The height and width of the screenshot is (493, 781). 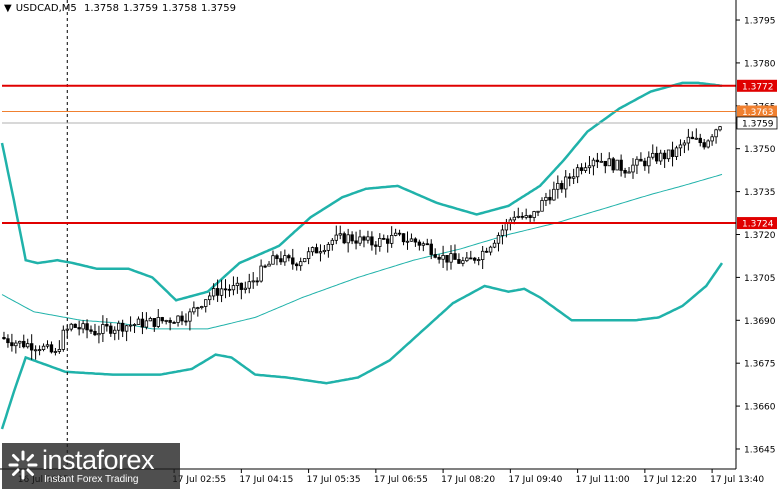 I want to click on price-tick-label: 1.3690, so click(x=760, y=322).